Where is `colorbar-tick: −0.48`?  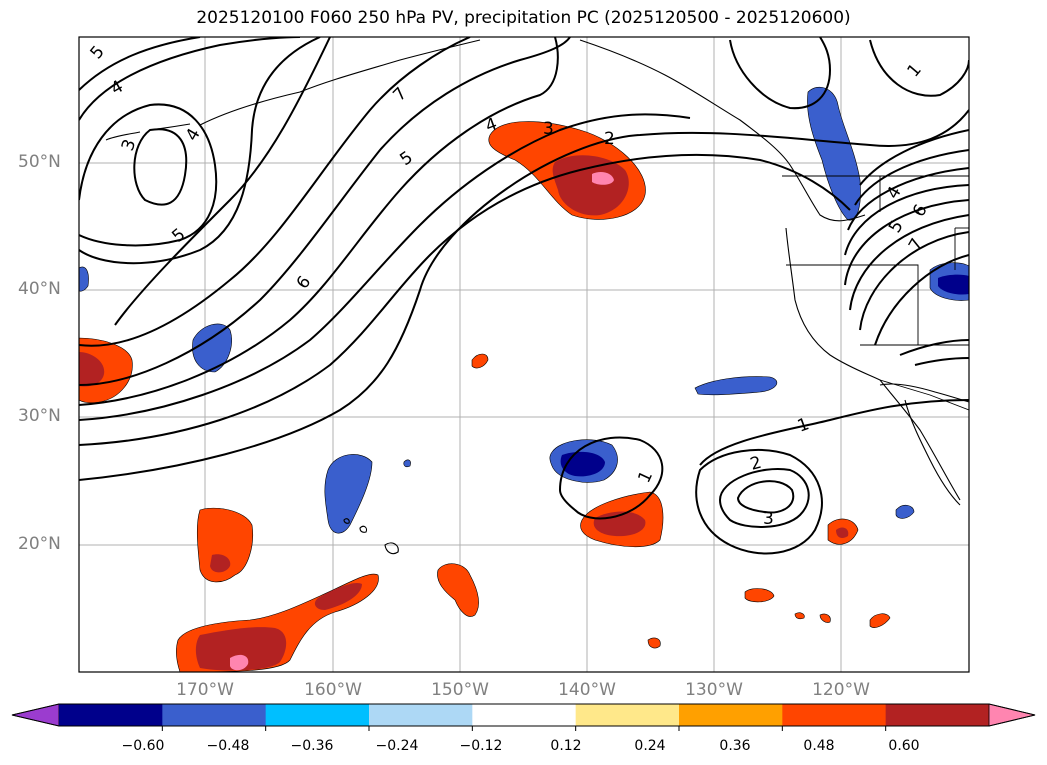 colorbar-tick: −0.48 is located at coordinates (228, 746).